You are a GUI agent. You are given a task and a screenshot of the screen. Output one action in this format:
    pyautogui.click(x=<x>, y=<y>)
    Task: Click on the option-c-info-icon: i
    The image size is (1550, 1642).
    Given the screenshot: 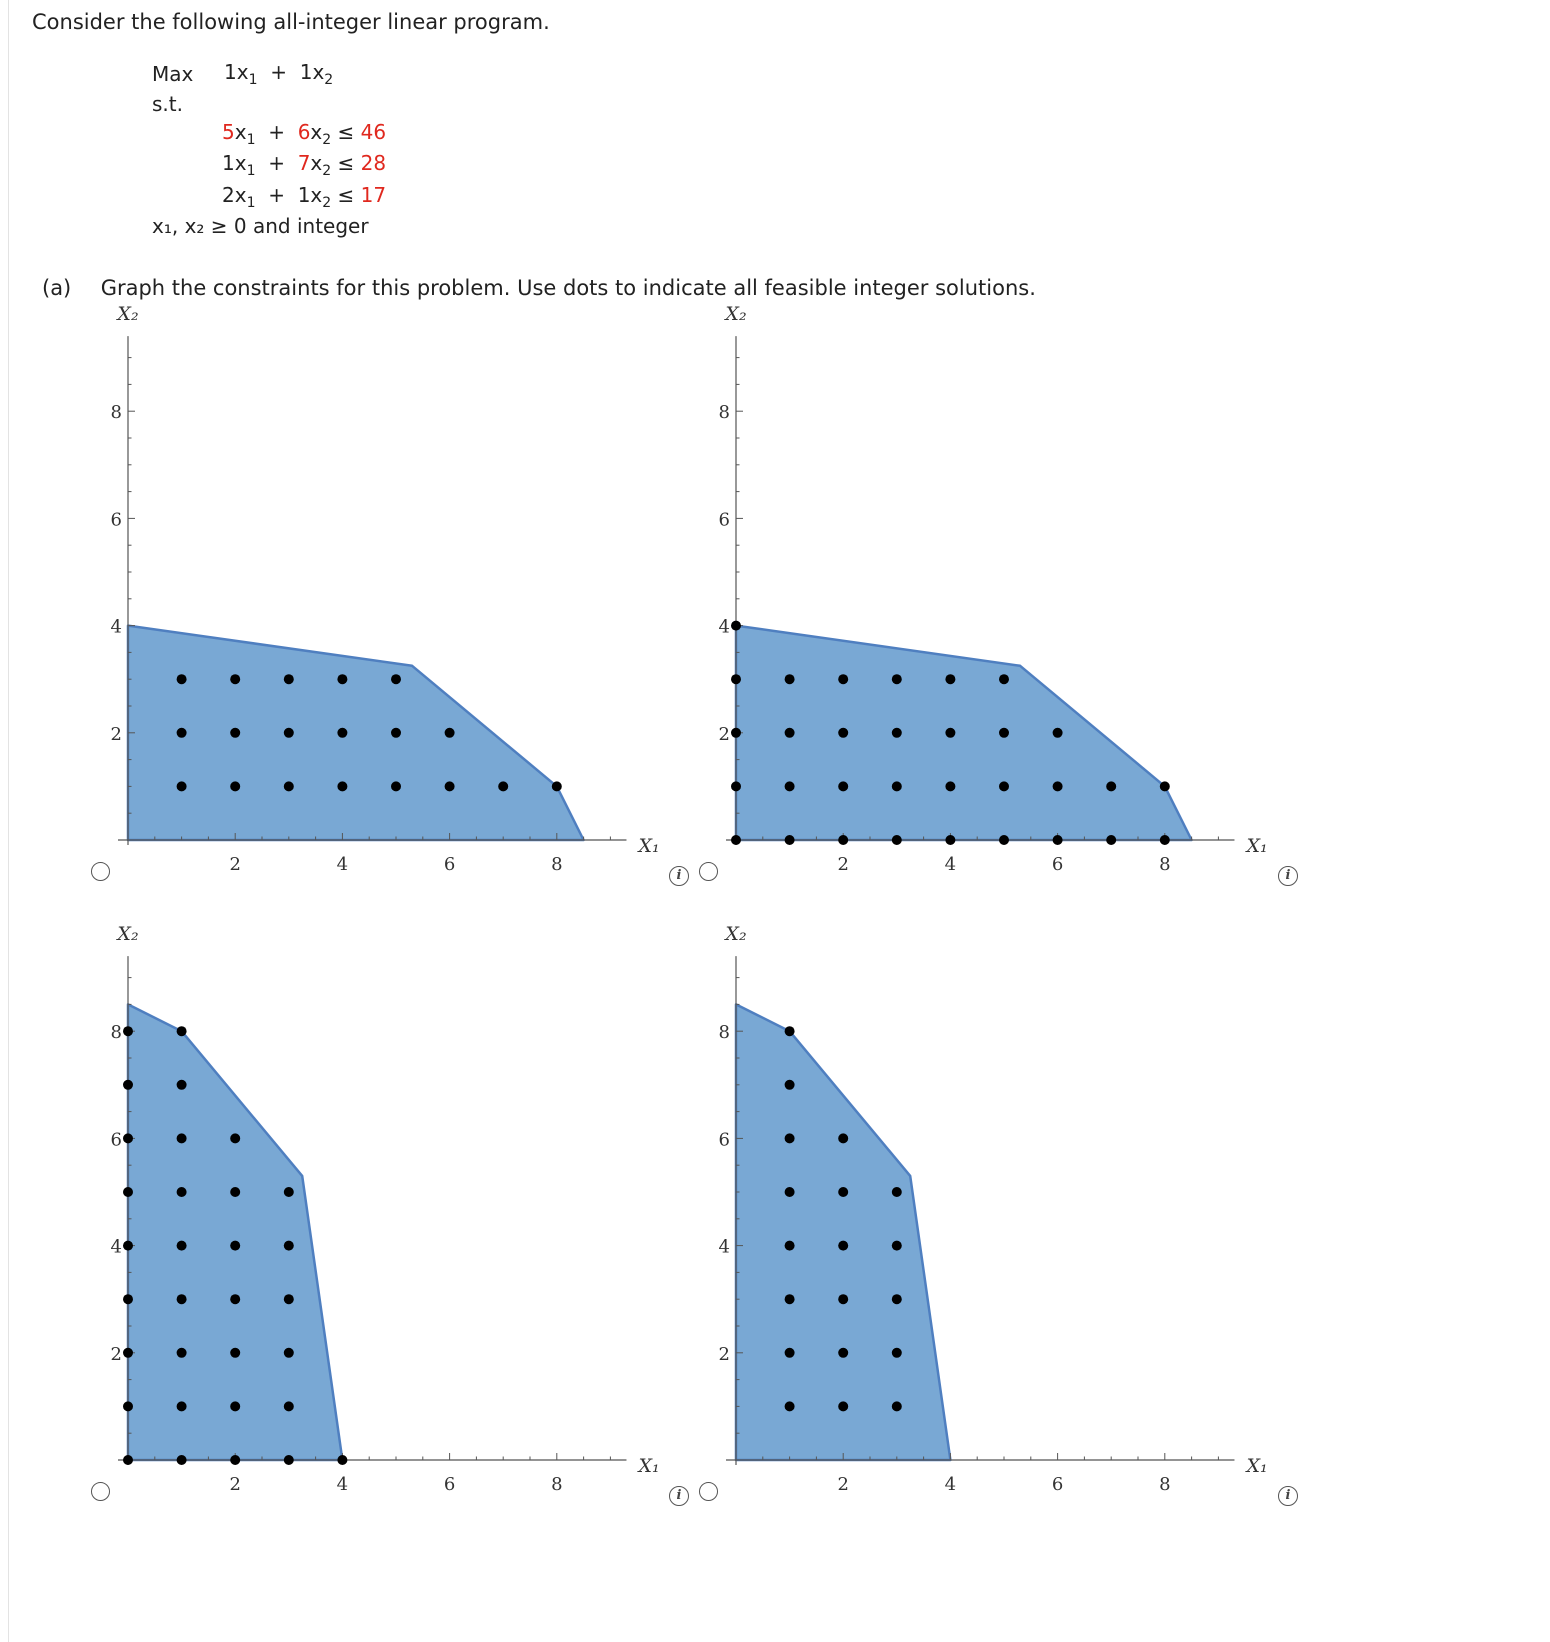 What is the action you would take?
    pyautogui.click(x=679, y=1496)
    